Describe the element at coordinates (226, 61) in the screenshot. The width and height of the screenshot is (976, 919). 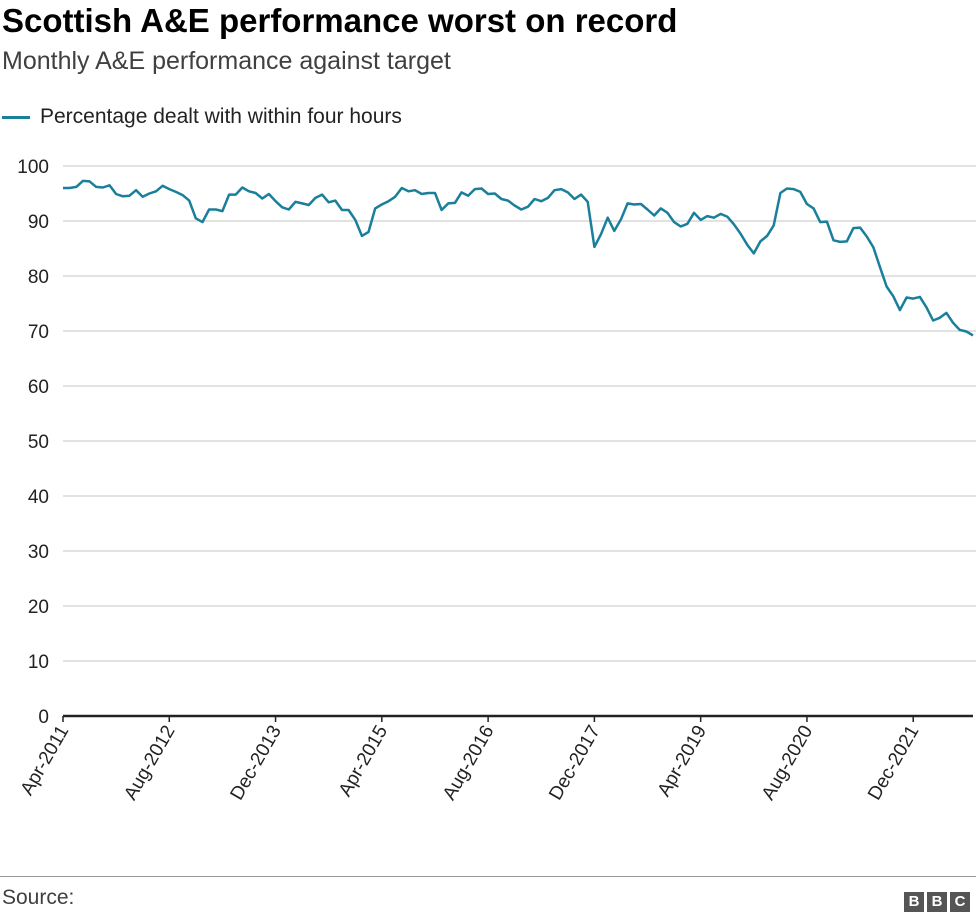
I see `chart-subtitle: Monthly A&E performance against target` at that location.